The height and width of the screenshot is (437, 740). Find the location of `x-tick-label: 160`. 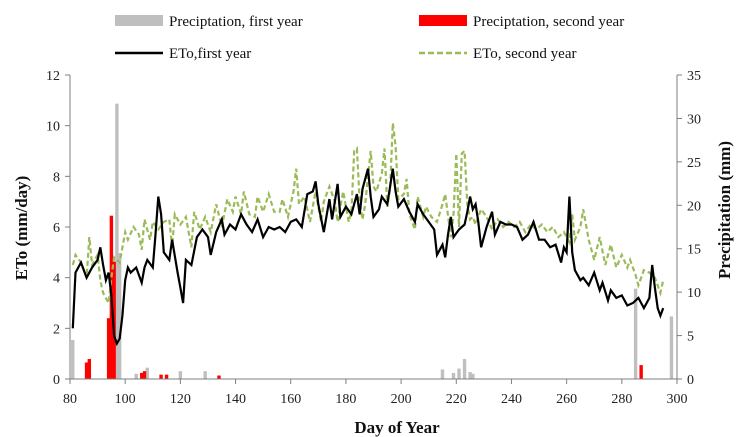

x-tick-label: 160 is located at coordinates (290, 399).